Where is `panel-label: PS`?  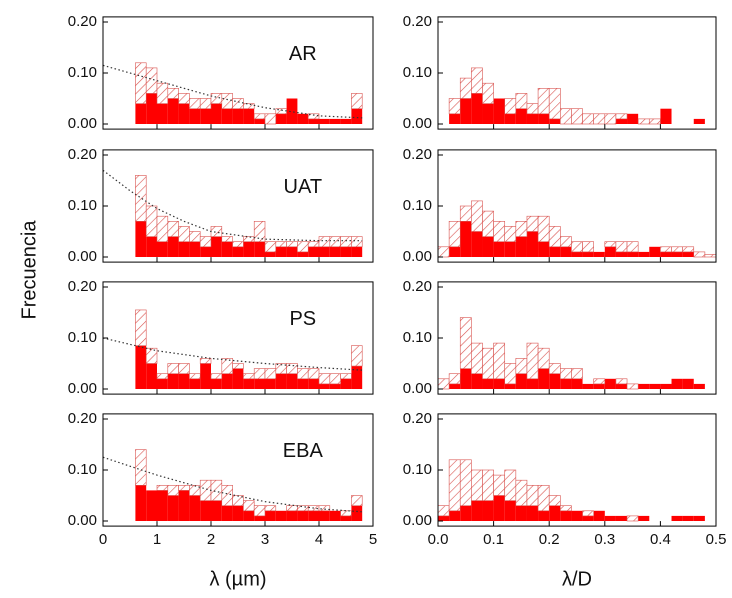
panel-label: PS is located at coordinates (302, 319).